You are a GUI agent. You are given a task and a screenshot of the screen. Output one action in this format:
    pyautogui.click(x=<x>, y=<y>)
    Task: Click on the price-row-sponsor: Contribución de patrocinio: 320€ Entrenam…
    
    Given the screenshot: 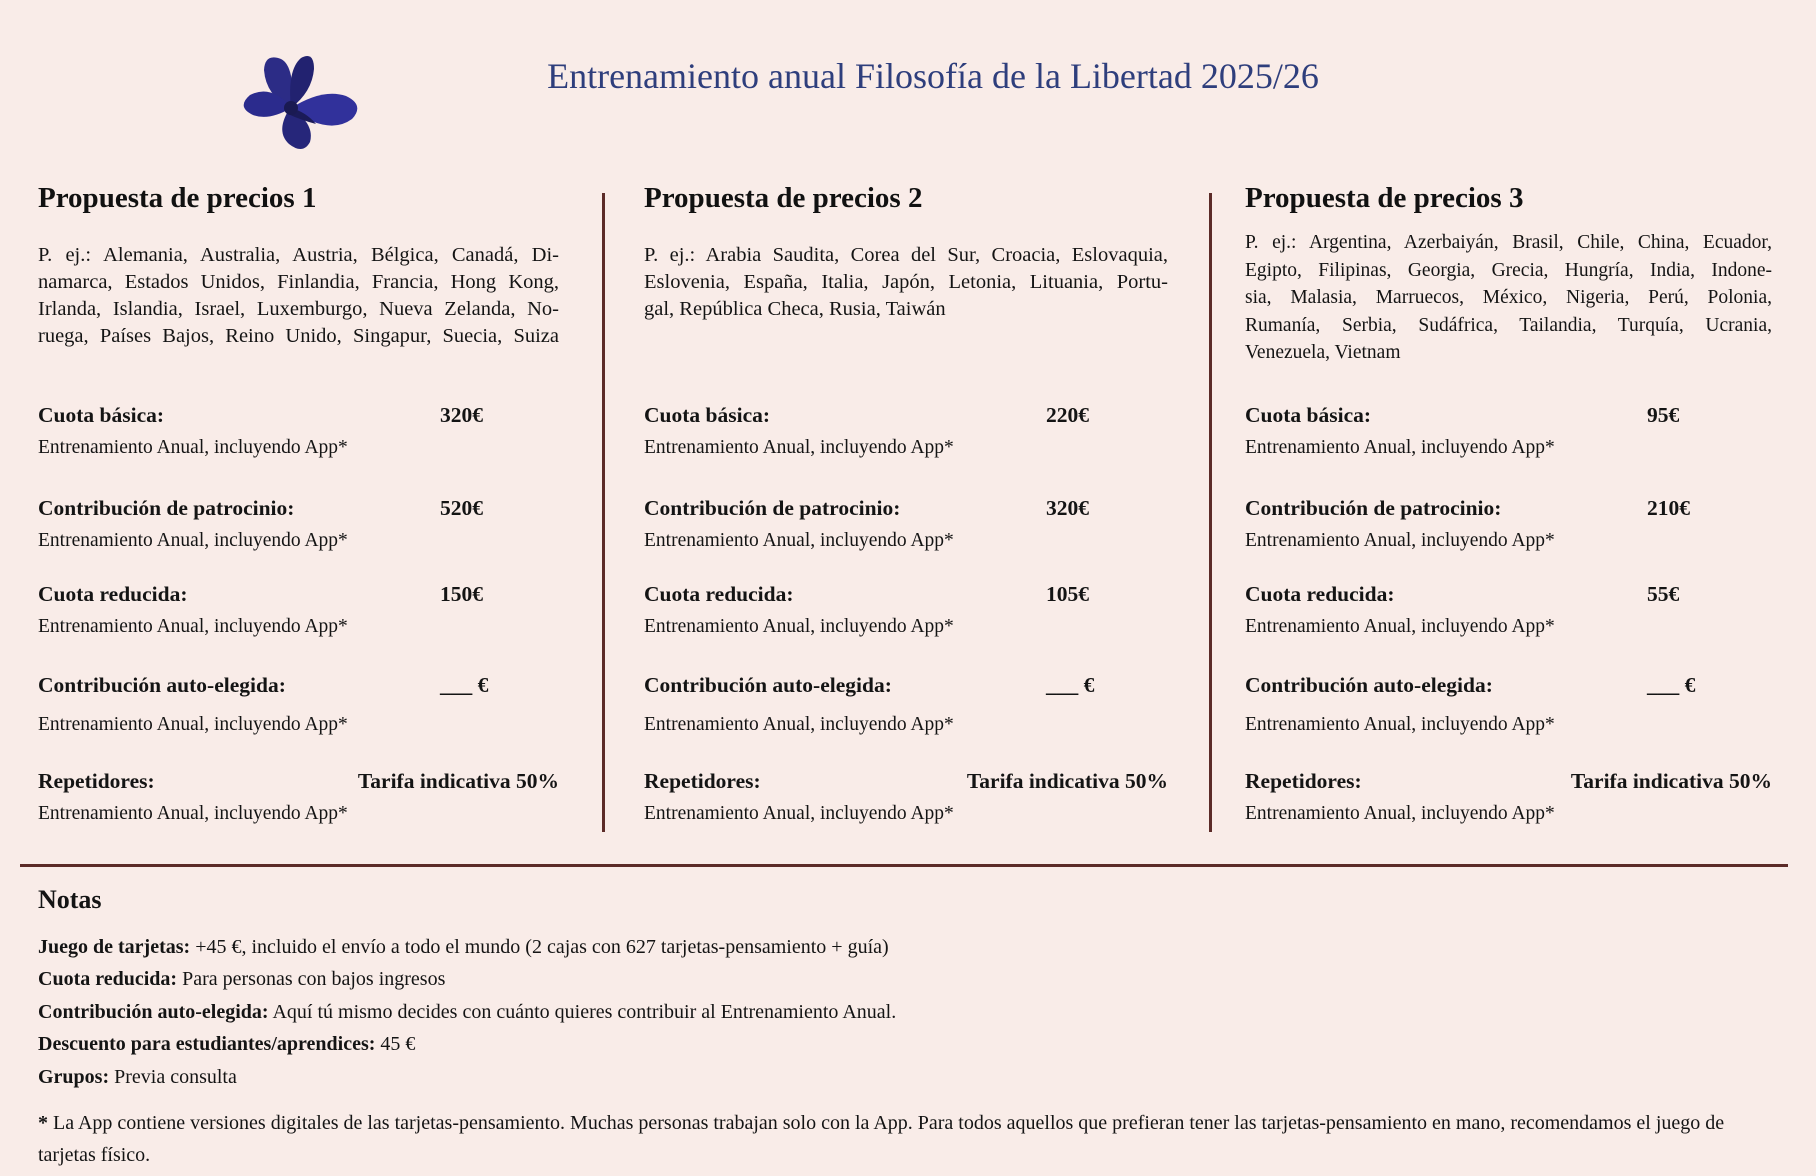 What is the action you would take?
    pyautogui.click(x=906, y=524)
    